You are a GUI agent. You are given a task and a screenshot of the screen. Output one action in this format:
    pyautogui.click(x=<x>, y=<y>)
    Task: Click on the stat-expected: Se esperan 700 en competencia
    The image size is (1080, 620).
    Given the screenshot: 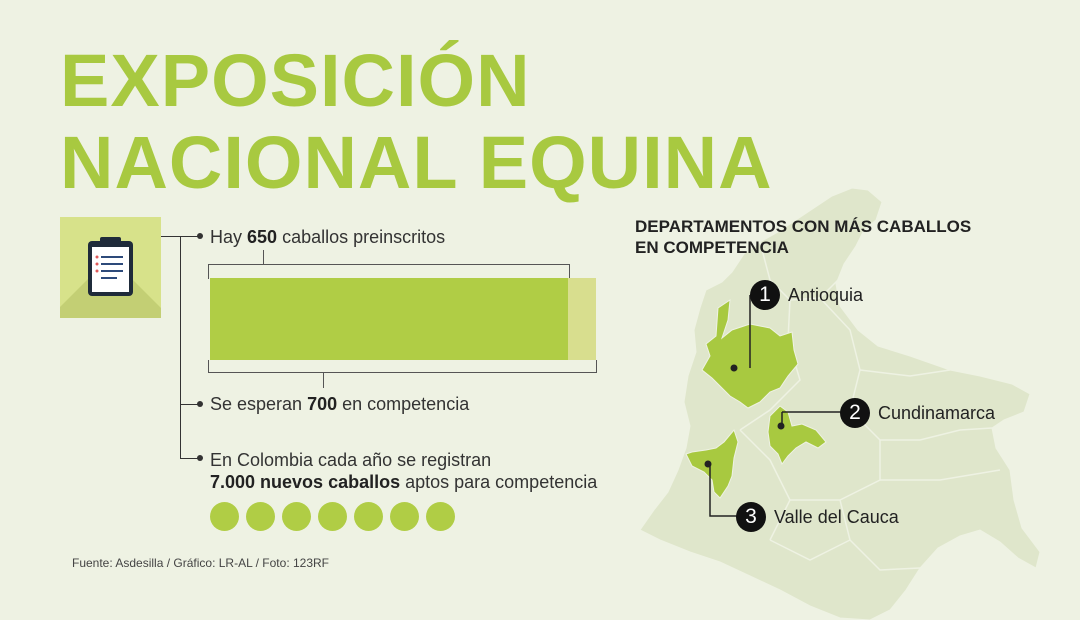 What is the action you would take?
    pyautogui.click(x=340, y=404)
    